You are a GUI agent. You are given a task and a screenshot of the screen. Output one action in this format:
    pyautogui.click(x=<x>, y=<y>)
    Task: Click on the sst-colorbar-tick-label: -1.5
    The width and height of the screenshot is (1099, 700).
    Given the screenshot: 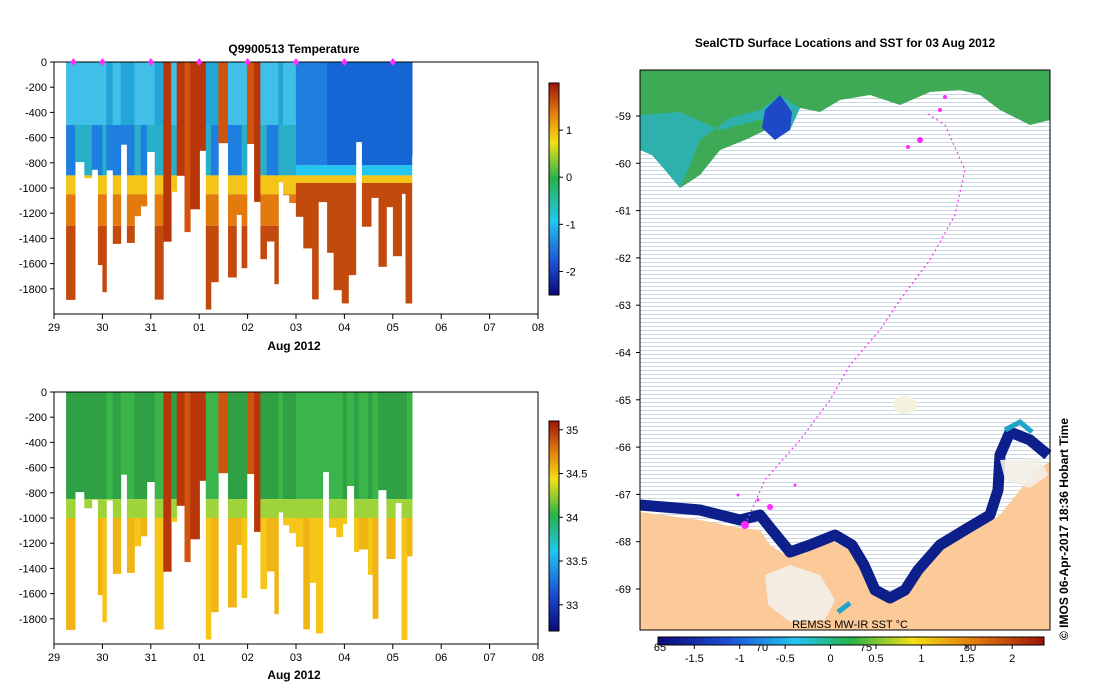 What is the action you would take?
    pyautogui.click(x=694, y=659)
    